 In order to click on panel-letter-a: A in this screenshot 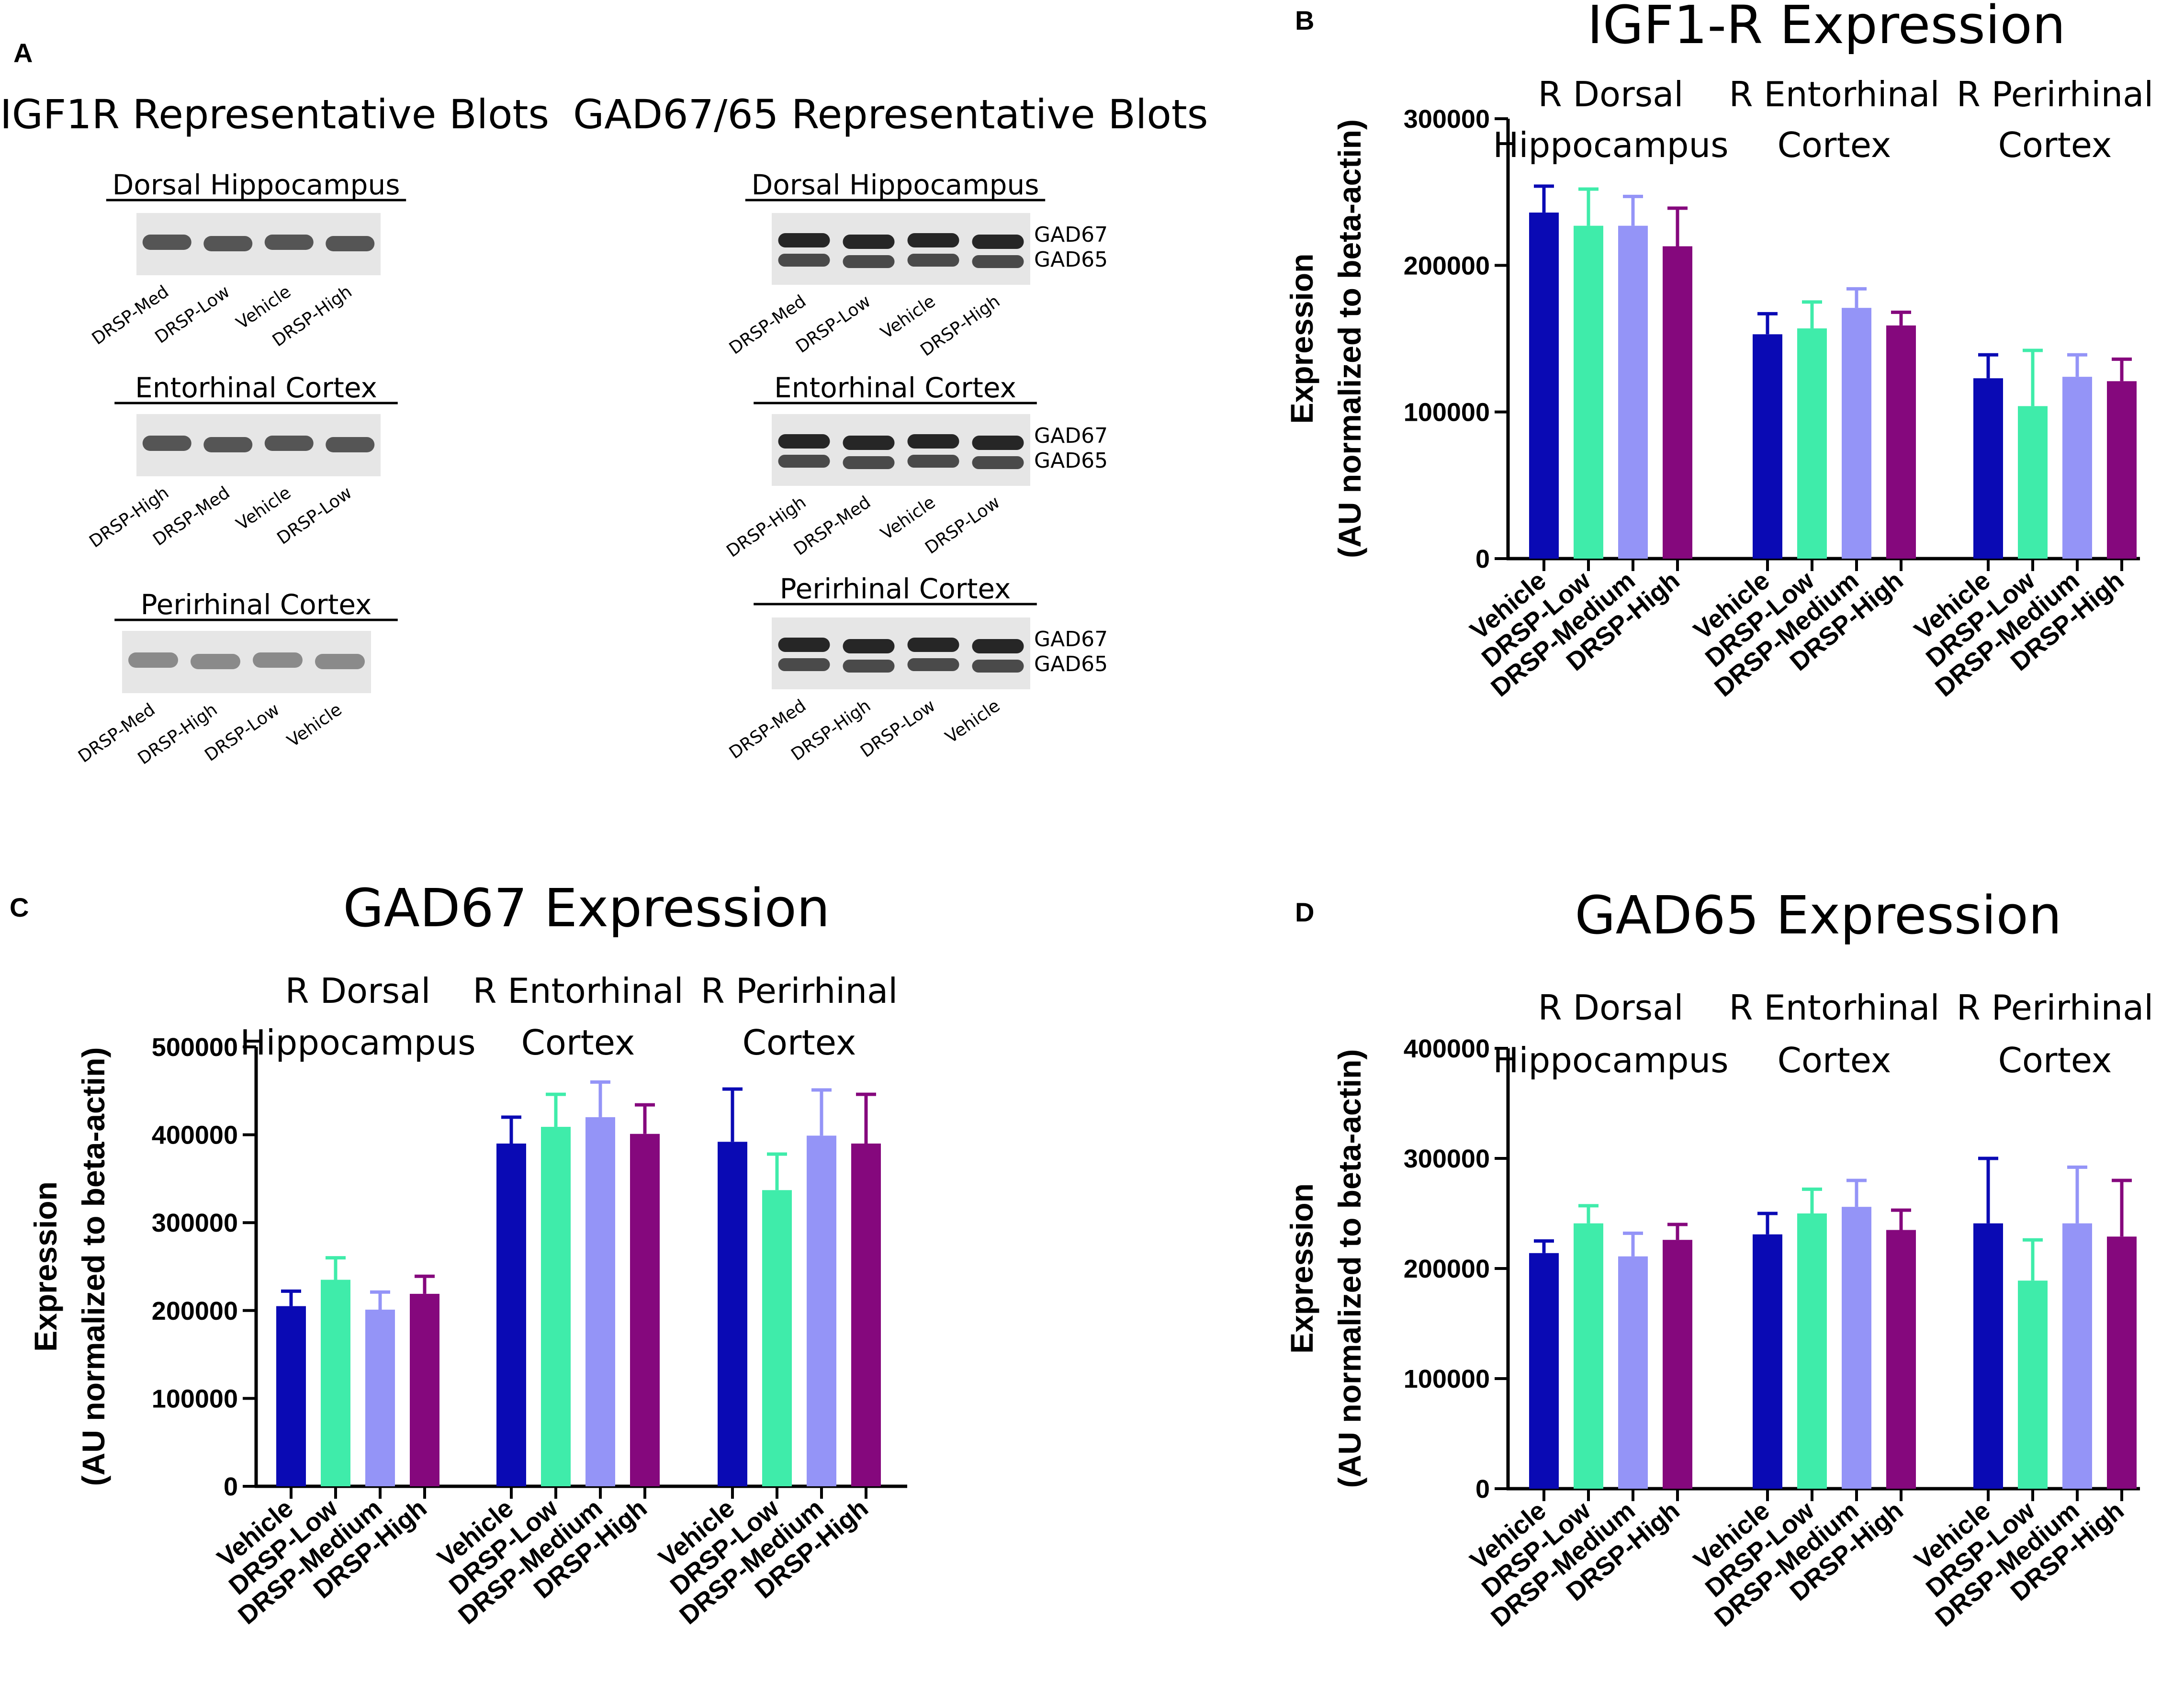, I will do `click(23, 53)`.